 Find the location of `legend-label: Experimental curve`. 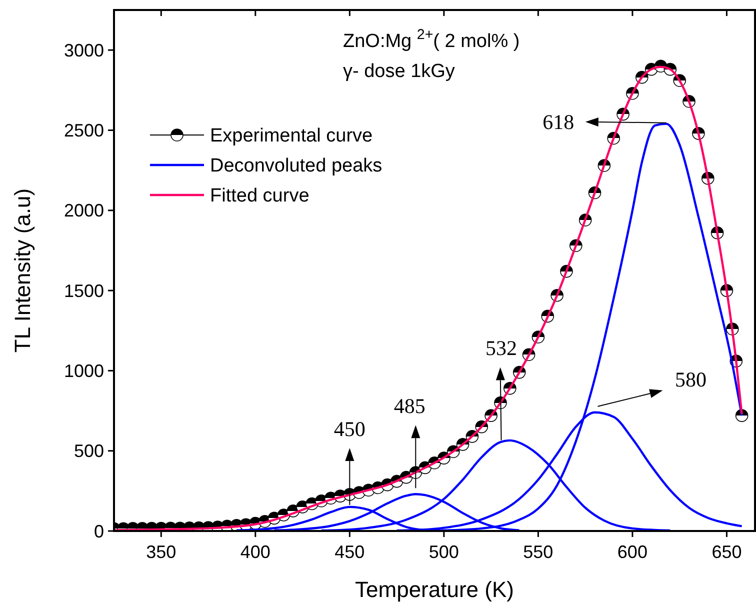

legend-label: Experimental curve is located at coordinates (291, 136).